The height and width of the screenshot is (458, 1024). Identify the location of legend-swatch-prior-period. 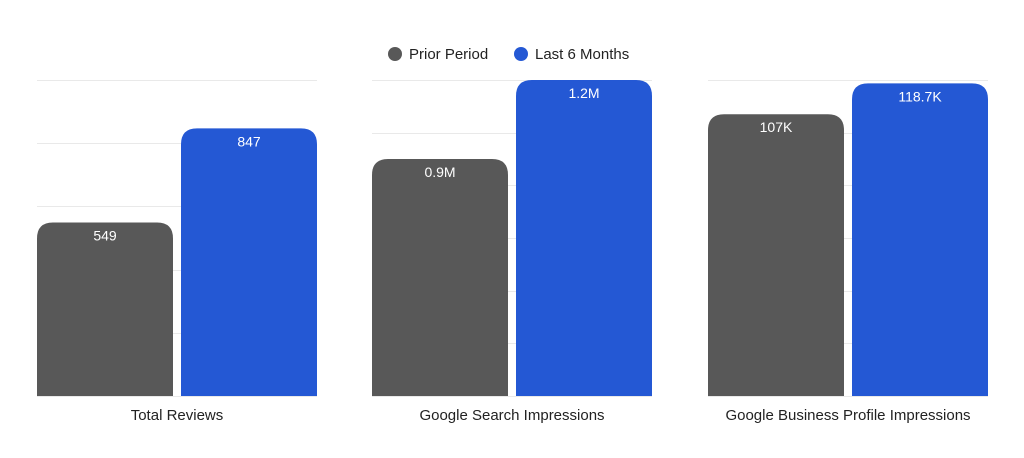
(395, 54).